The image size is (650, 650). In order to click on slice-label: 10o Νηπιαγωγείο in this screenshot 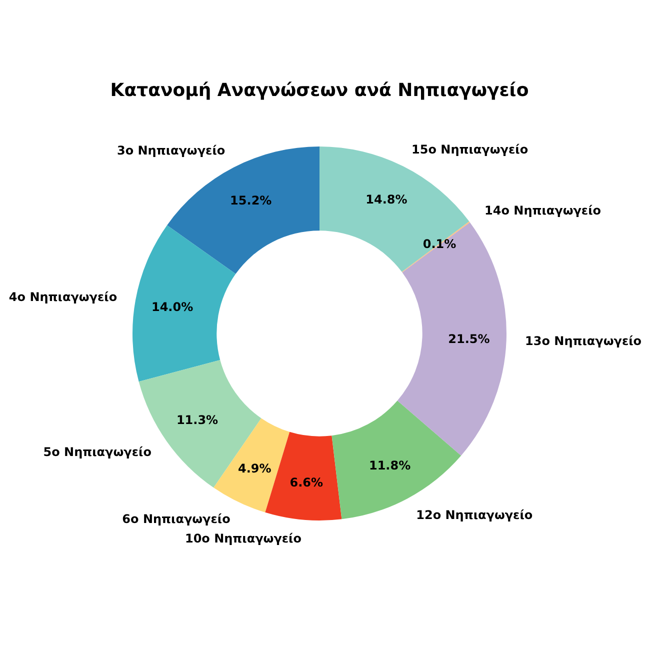, I will do `click(243, 538)`.